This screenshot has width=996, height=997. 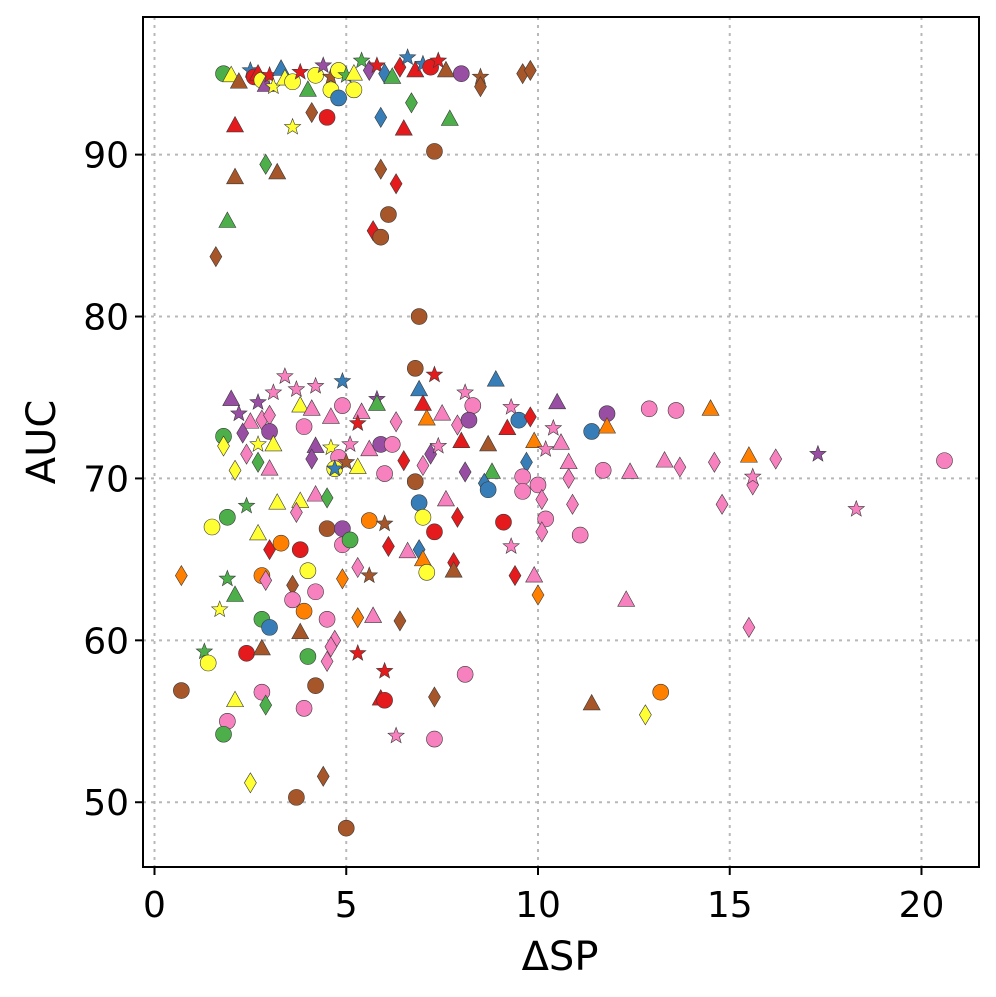 I want to click on x-tick-label: 0, so click(x=154, y=905).